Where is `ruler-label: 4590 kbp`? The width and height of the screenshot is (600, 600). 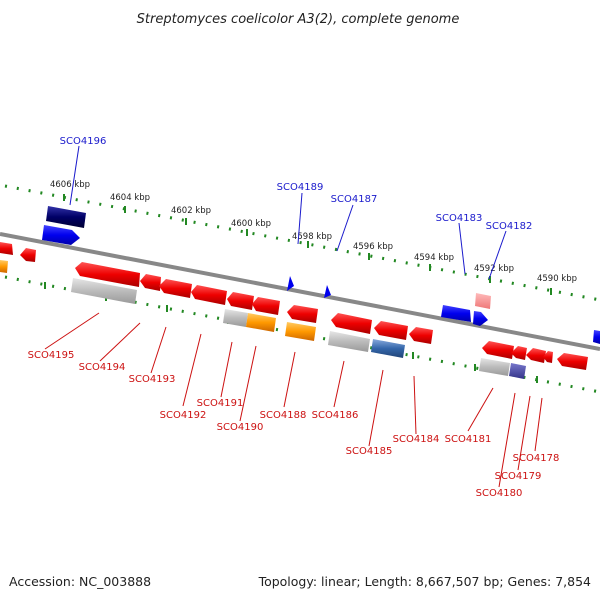
ruler-label: 4590 kbp is located at coordinates (557, 279).